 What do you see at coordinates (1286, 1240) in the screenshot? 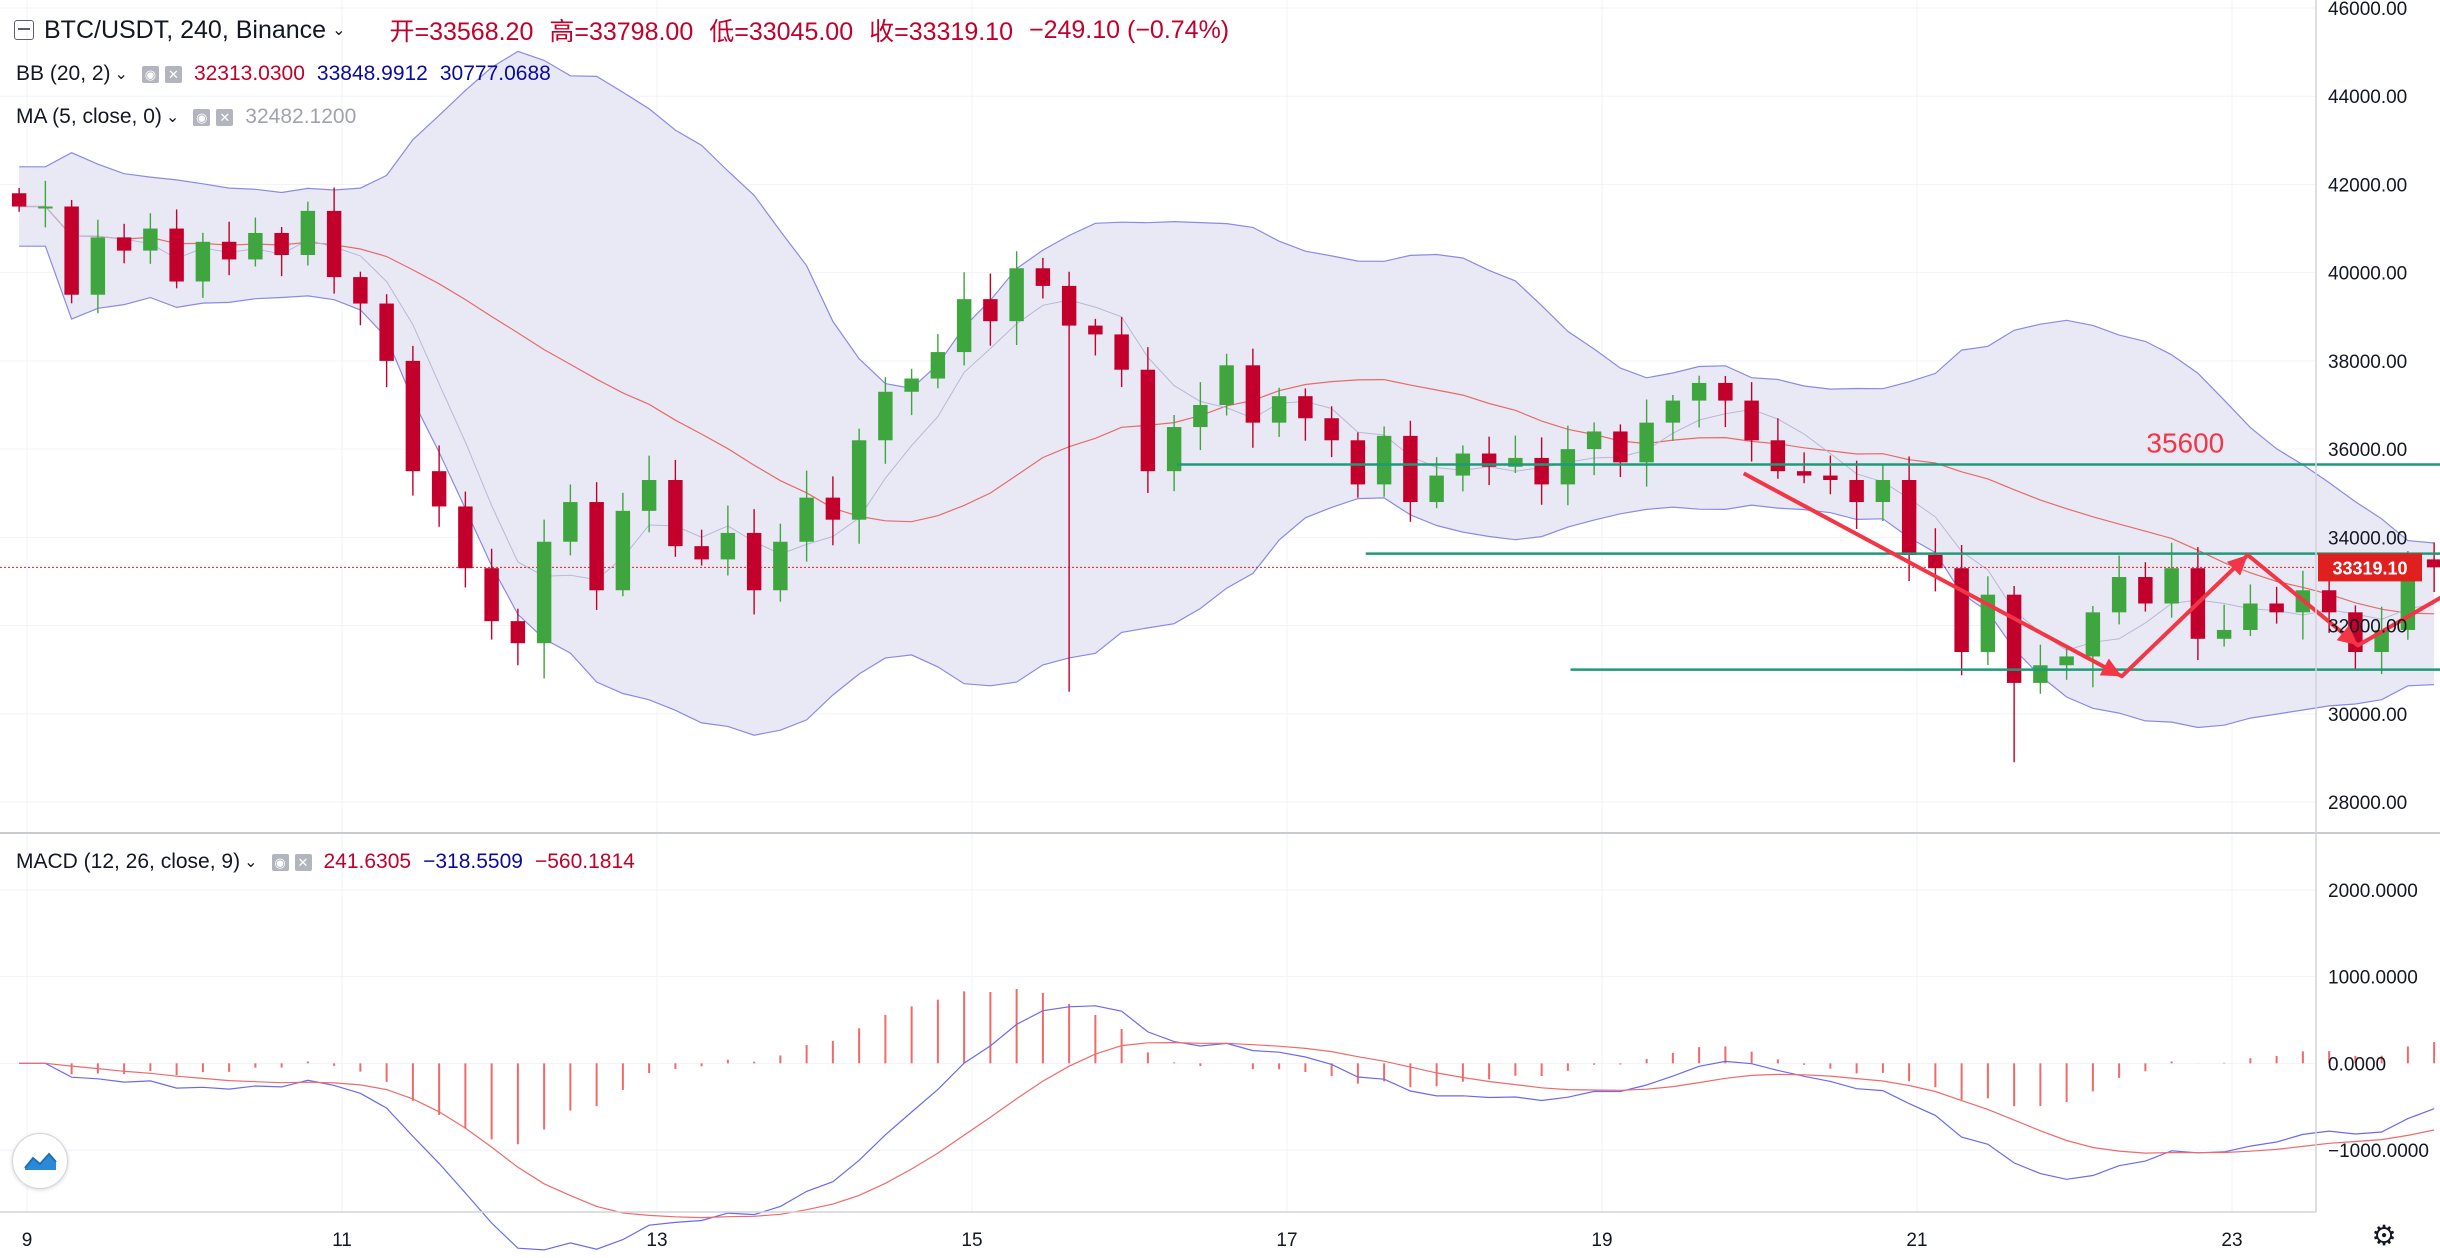
I see `time-tick-label: 17` at bounding box center [1286, 1240].